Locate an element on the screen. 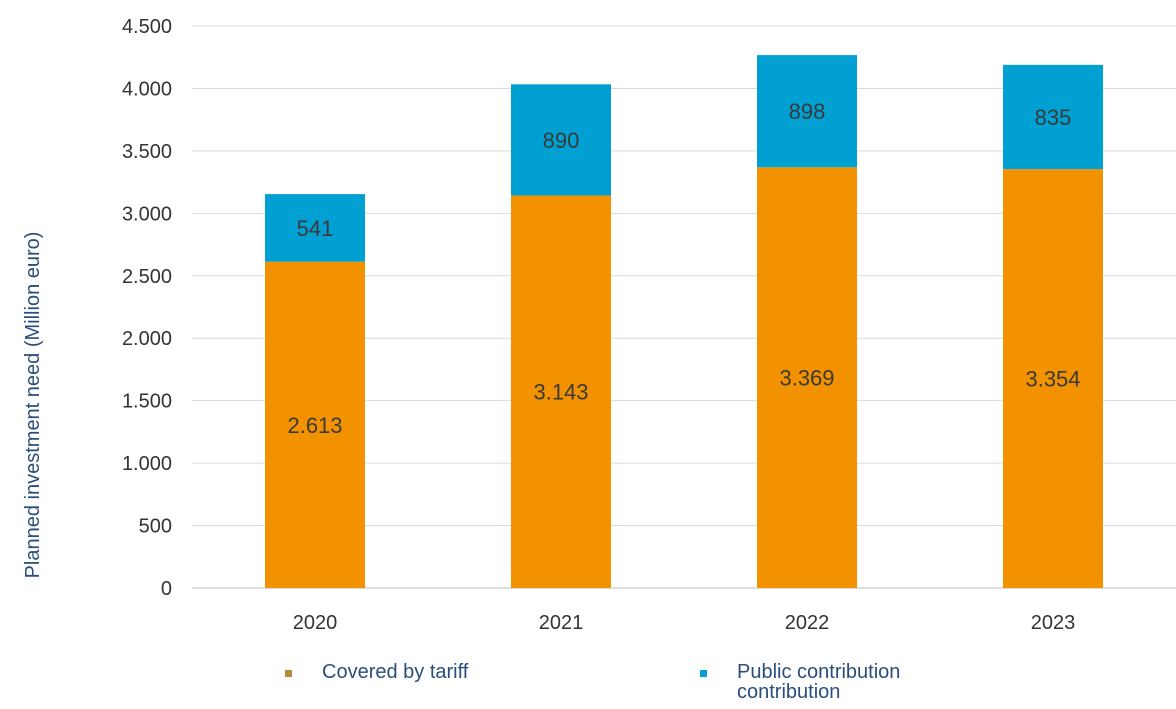 The image size is (1176, 709). legend-item-covered-by-tariff: Covered by tariff is located at coordinates (376, 672).